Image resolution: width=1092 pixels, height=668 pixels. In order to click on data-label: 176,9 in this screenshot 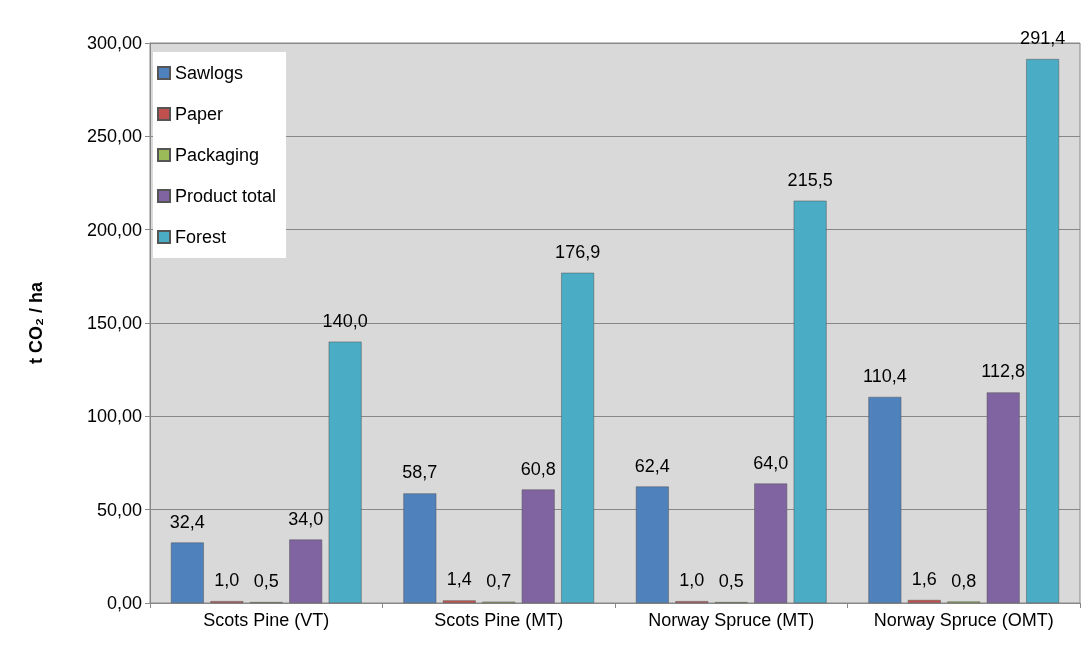, I will do `click(578, 251)`.